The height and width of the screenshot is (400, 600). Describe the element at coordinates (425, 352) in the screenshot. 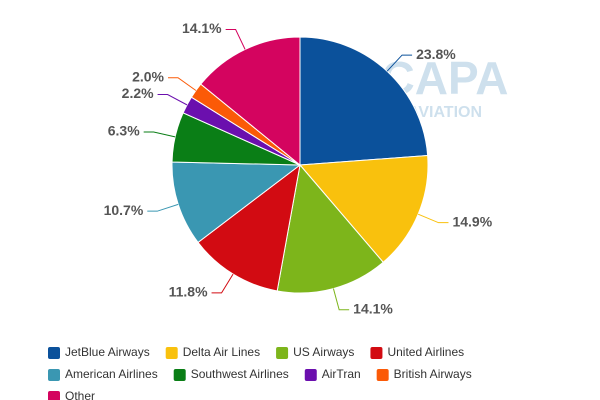

I see `legend-label: United Airlines` at that location.